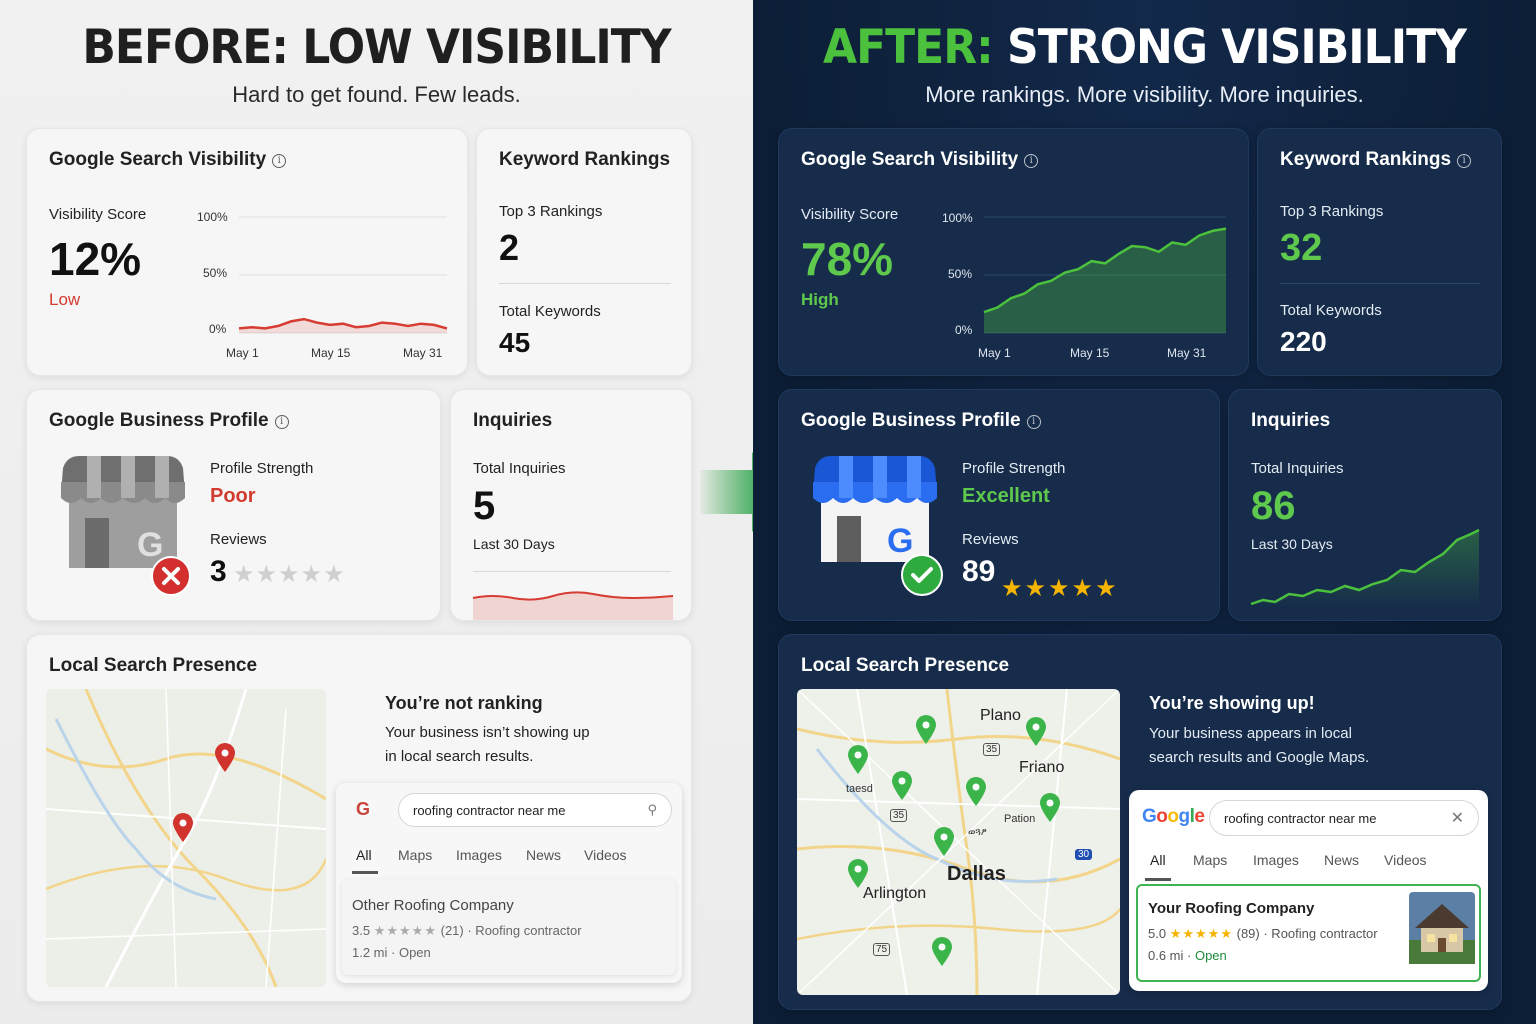 The height and width of the screenshot is (1024, 1536). Describe the element at coordinates (652, 809) in the screenshot. I see `search-icon: ⚲` at that location.